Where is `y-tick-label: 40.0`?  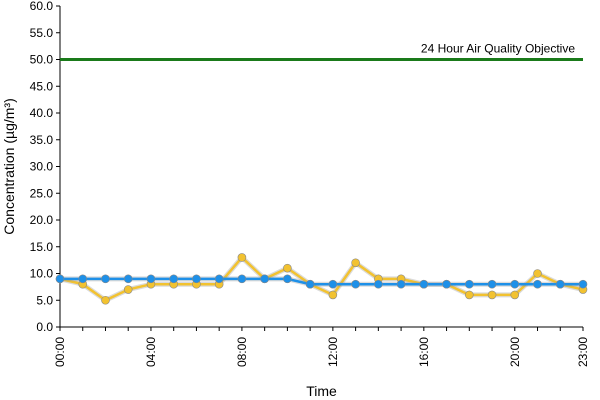
y-tick-label: 40.0 is located at coordinates (42, 113).